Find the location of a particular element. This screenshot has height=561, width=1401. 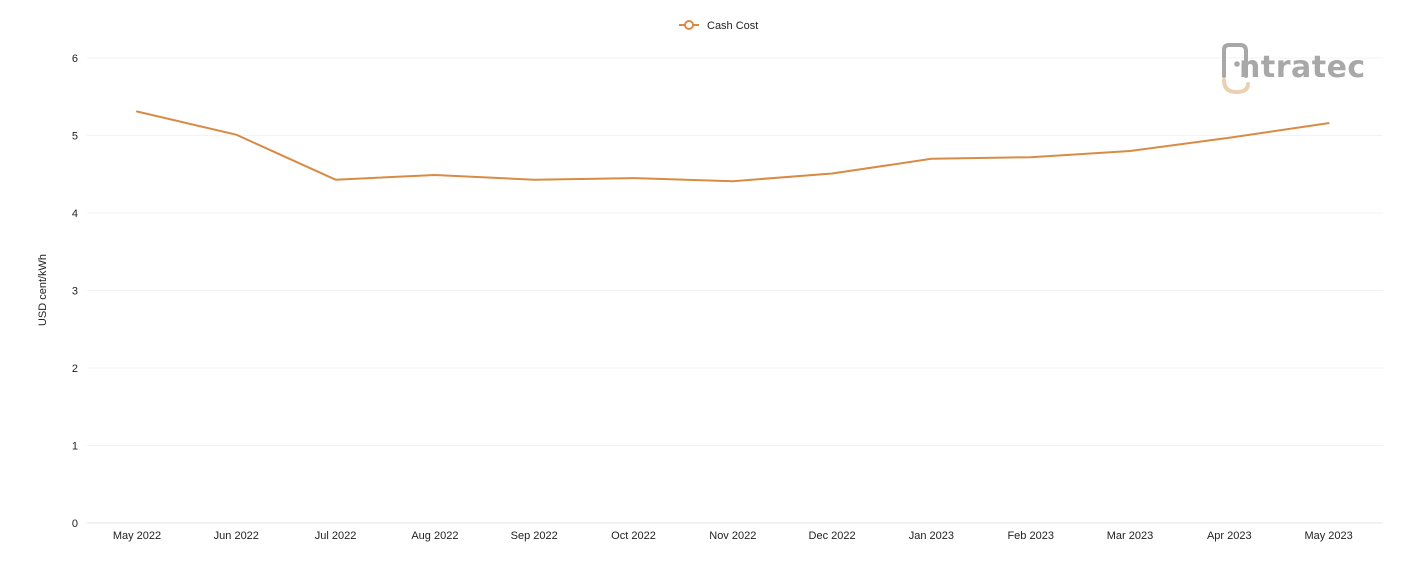

x-tick-label: May 2022 is located at coordinates (137, 536).